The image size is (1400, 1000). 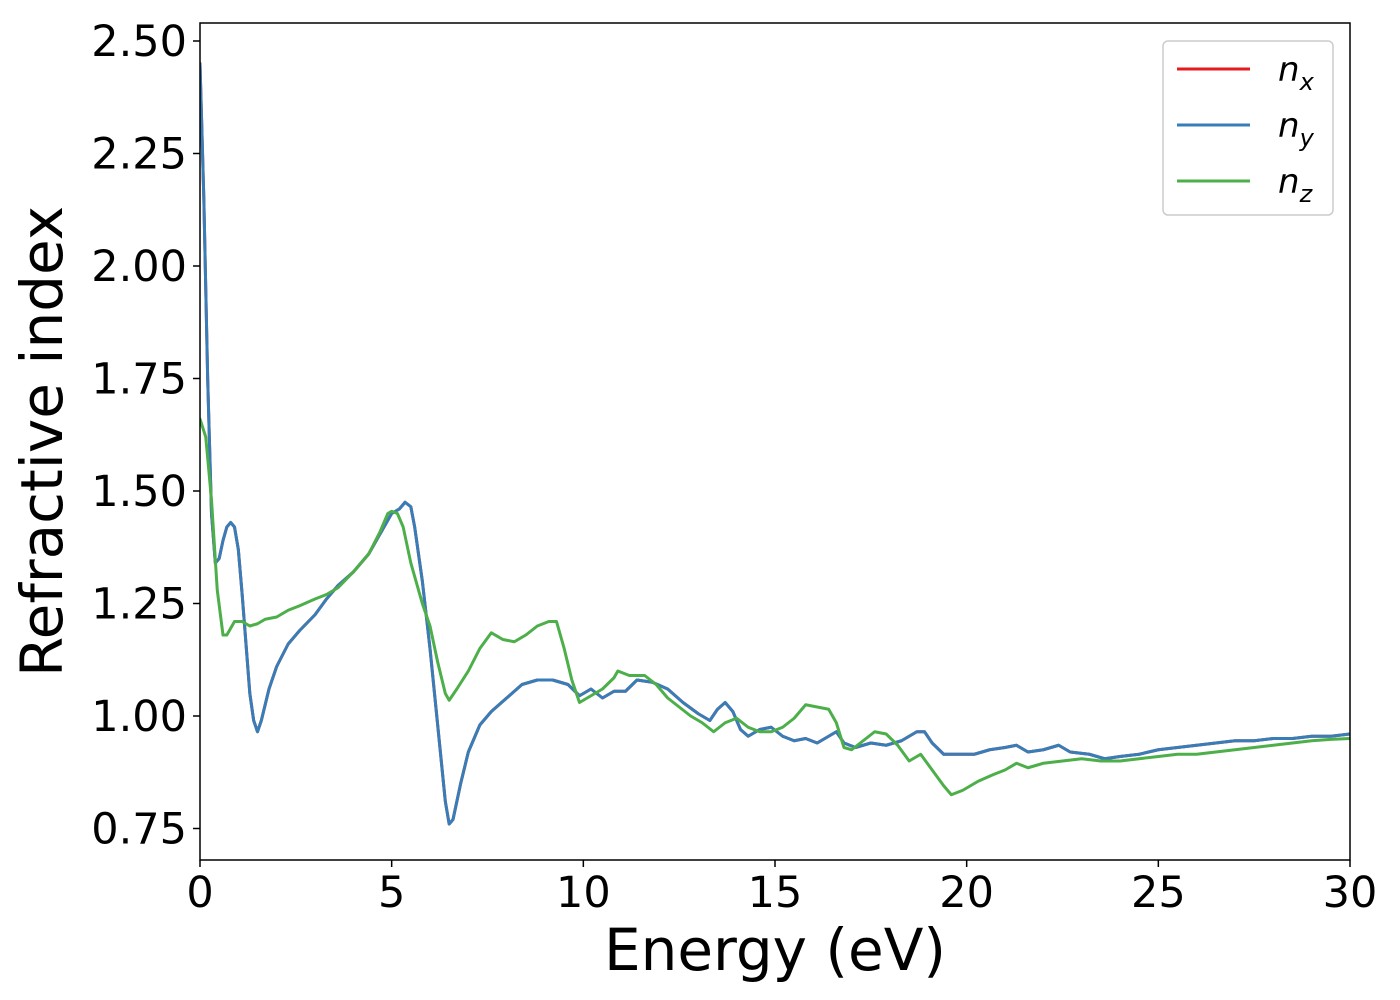 What do you see at coordinates (1296, 73) in the screenshot?
I see `legend-label-x: nx` at bounding box center [1296, 73].